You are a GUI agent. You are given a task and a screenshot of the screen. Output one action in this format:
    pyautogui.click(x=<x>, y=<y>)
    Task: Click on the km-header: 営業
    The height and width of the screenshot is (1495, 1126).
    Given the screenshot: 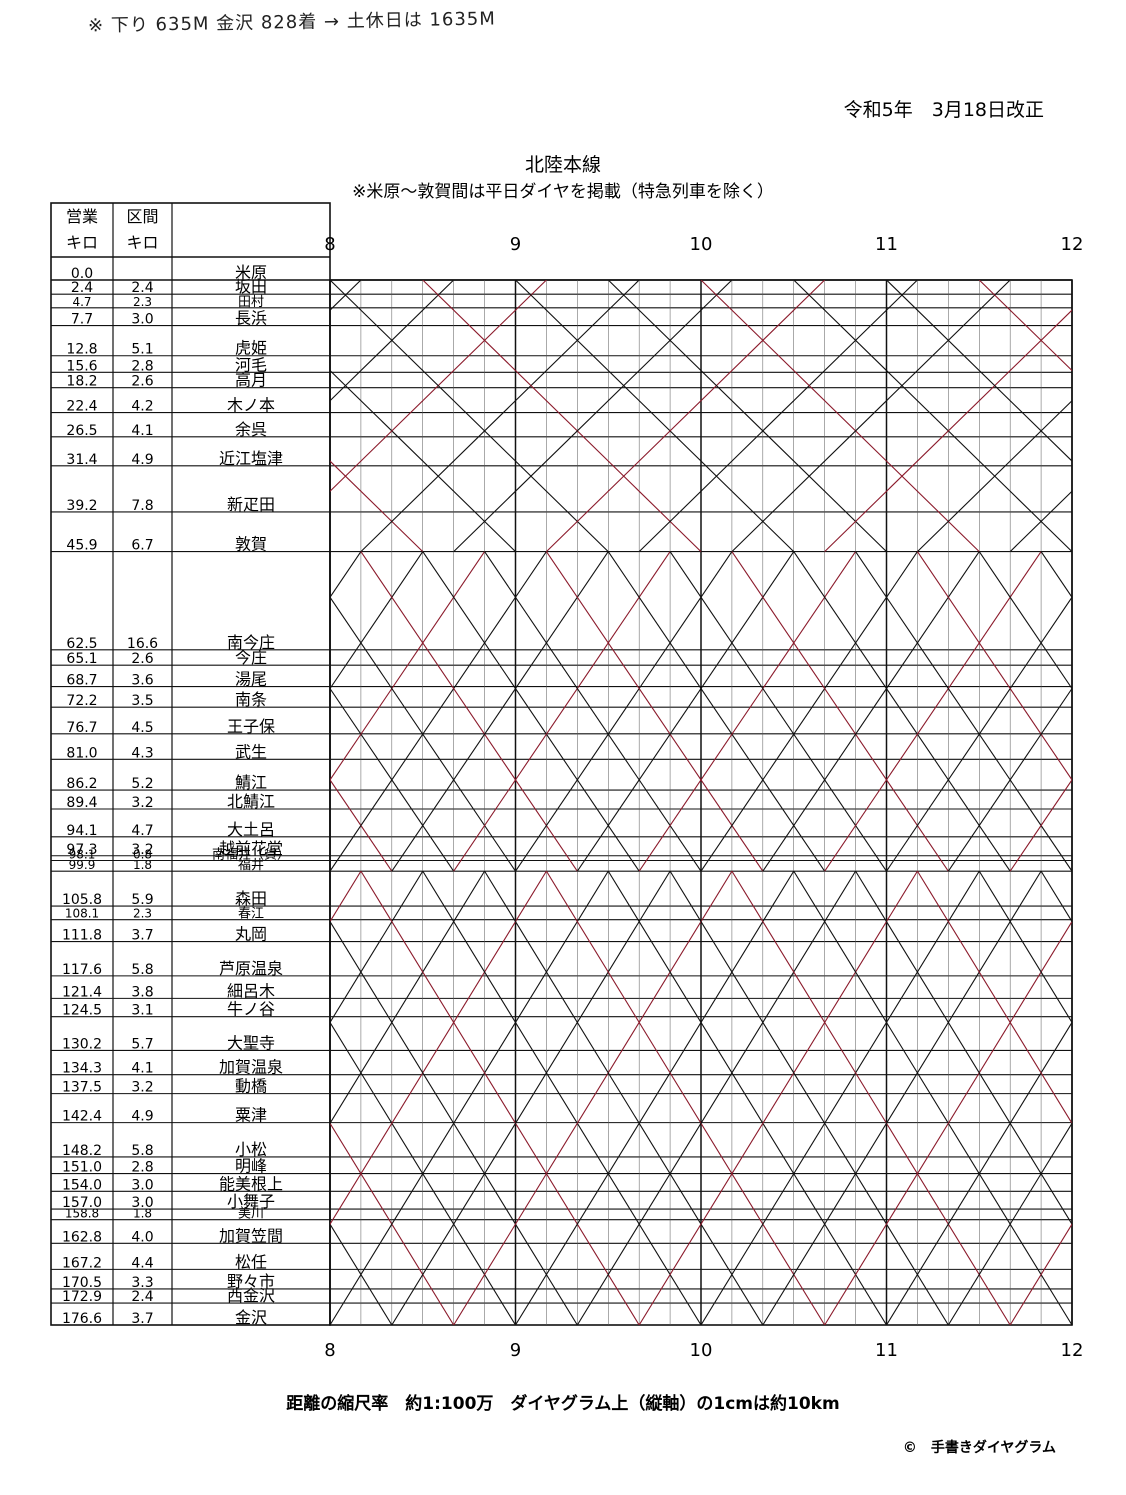 What is the action you would take?
    pyautogui.click(x=82, y=216)
    